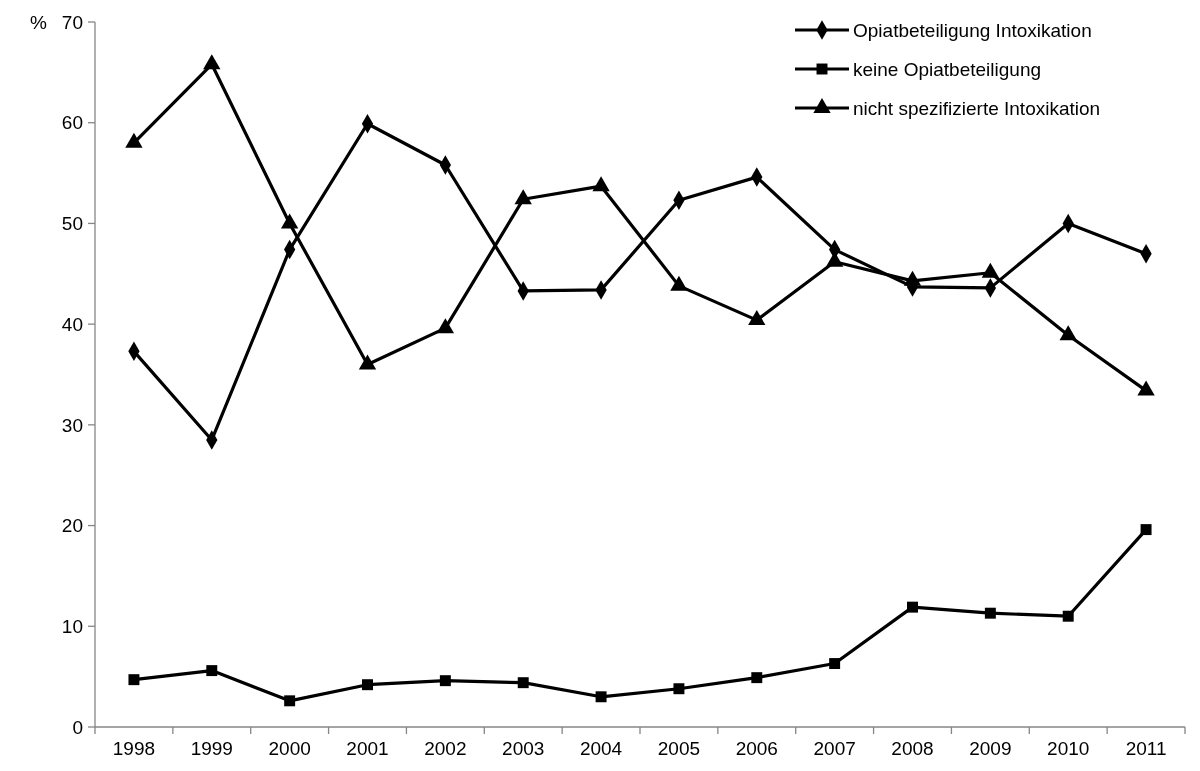 The width and height of the screenshot is (1200, 771). I want to click on y-tick-label: 70, so click(72, 22).